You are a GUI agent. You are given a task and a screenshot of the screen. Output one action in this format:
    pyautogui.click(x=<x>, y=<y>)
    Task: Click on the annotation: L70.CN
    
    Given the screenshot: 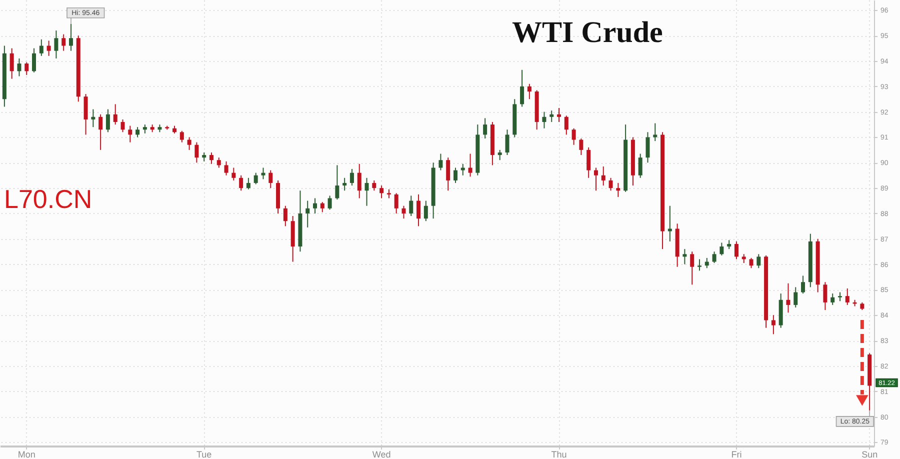 What is the action you would take?
    pyautogui.click(x=48, y=199)
    